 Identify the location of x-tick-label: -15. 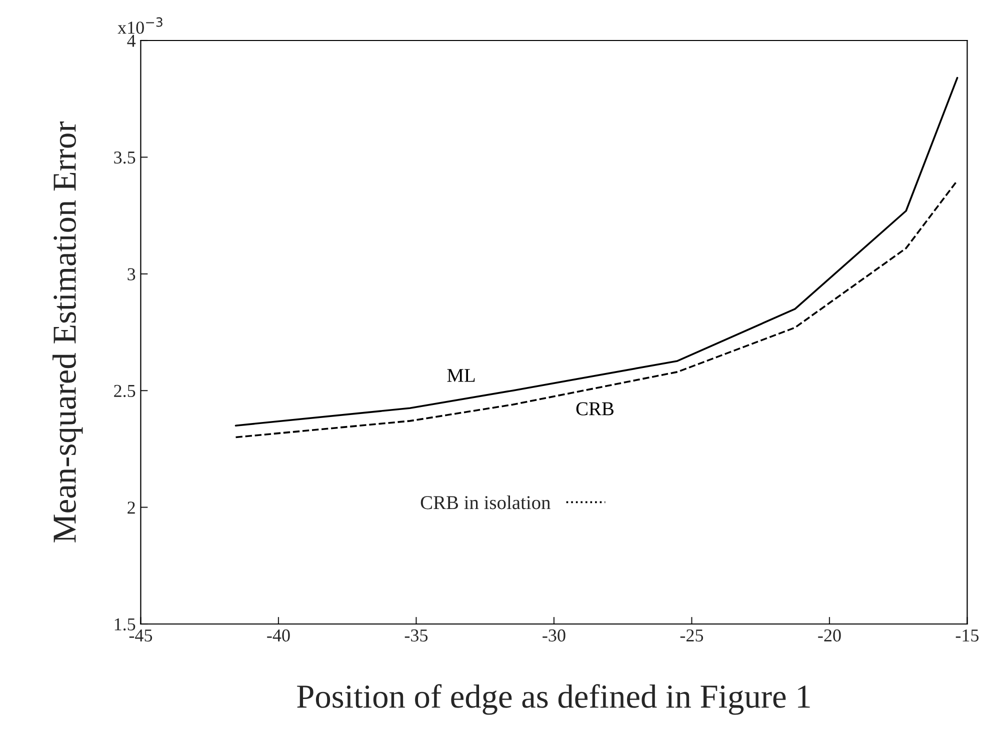
(967, 635).